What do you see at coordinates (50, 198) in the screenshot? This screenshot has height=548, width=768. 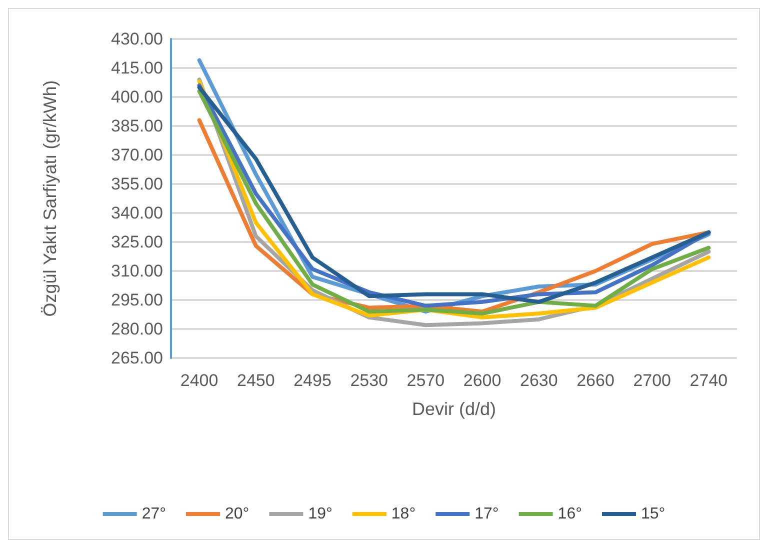 I see `y-axis-title: Özgül Yakıt Sarfiyatı (gr/kWh)` at bounding box center [50, 198].